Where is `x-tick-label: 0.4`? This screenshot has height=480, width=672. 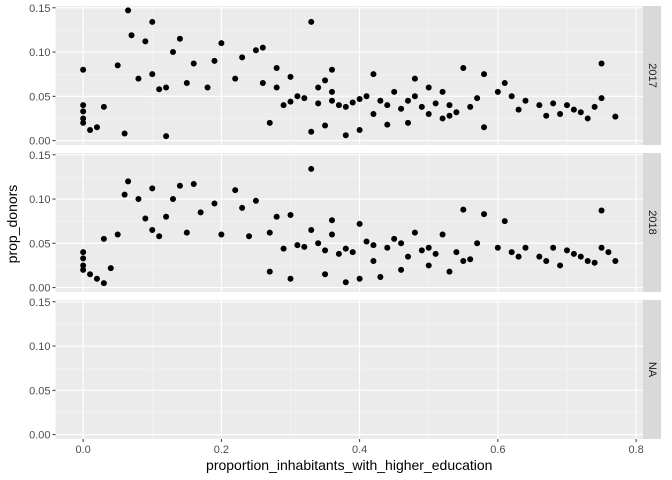
x-tick-label: 0.4 is located at coordinates (359, 450).